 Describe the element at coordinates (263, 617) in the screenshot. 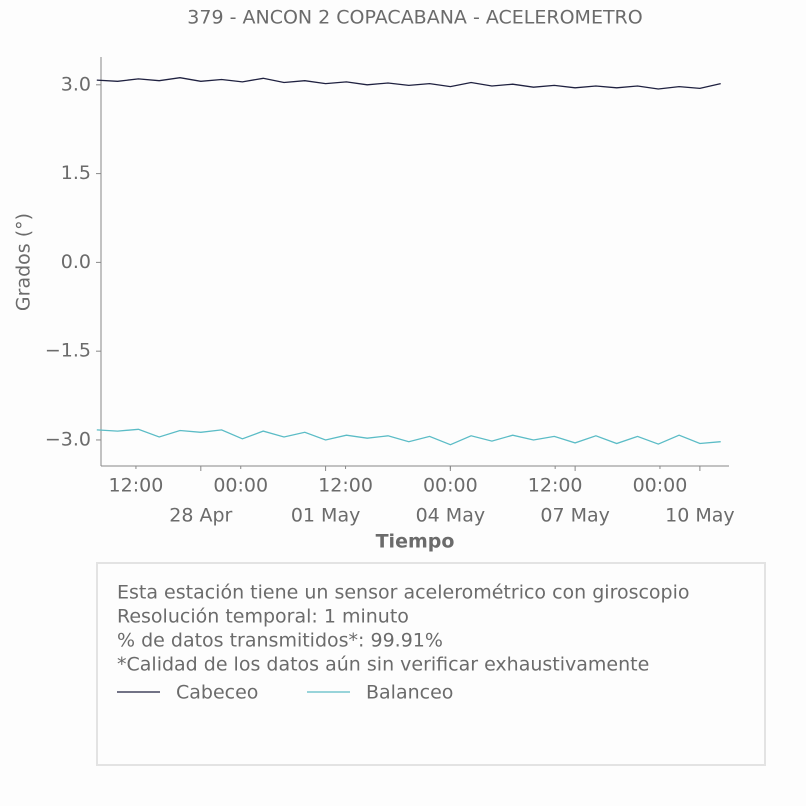

I see `info-text: Resolución temporal: 1 minuto` at that location.